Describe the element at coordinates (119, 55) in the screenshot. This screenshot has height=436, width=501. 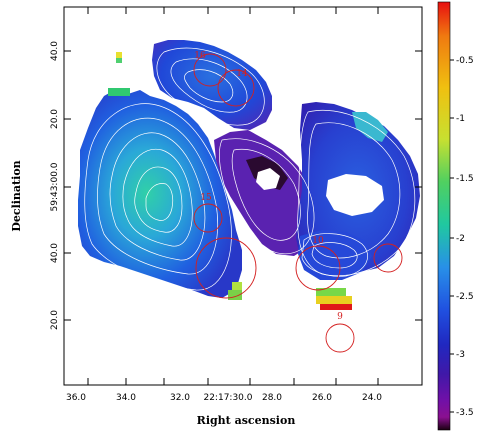
I see `map-region-pixel-yellow` at that location.